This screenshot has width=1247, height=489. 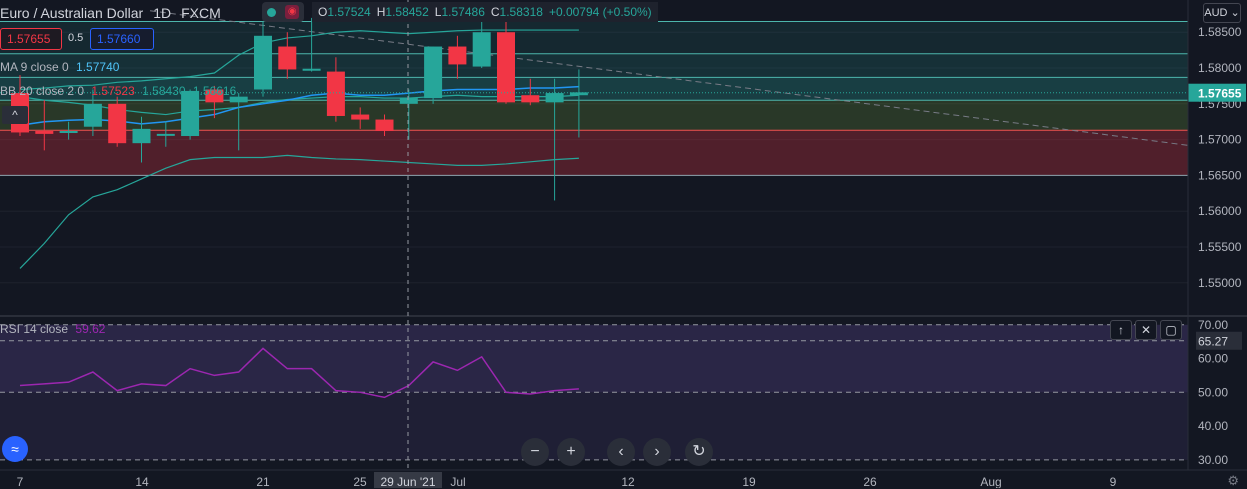 What do you see at coordinates (1220, 140) in the screenshot?
I see `price-tick-label: 1.57000` at bounding box center [1220, 140].